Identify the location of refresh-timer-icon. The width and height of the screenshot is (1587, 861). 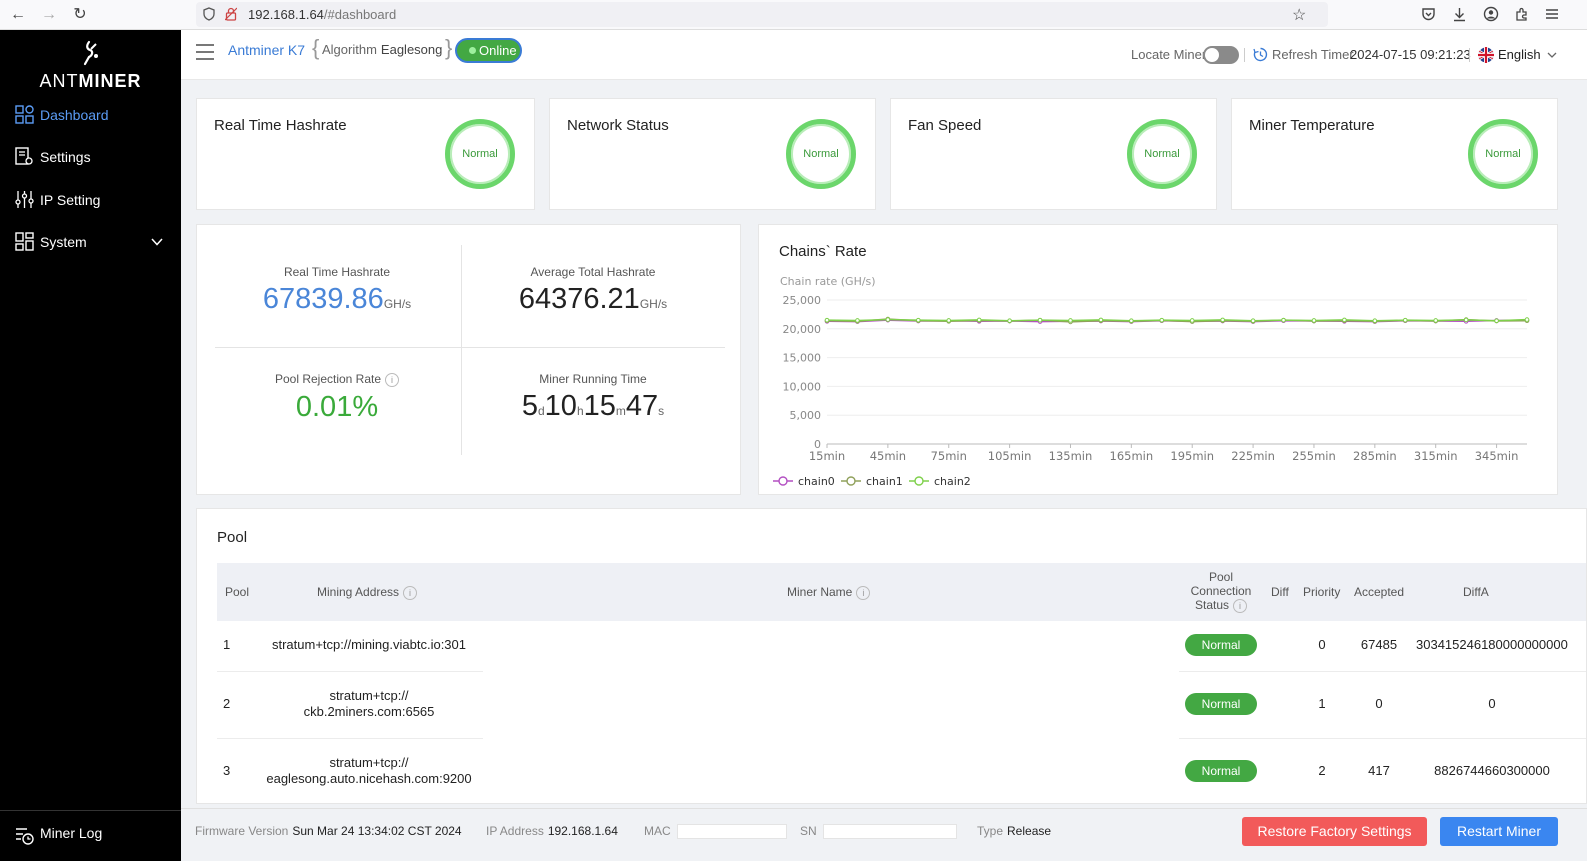
(1260, 54).